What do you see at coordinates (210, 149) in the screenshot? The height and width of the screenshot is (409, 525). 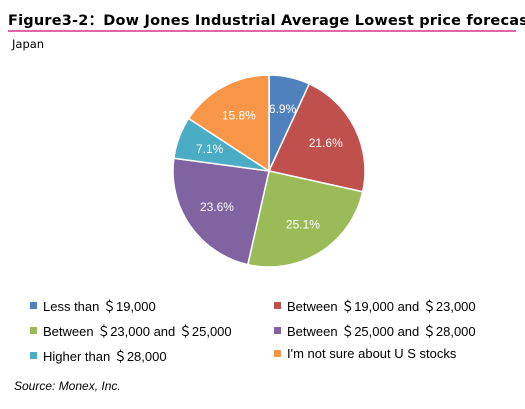 I see `slice-data-label: 7.1%` at bounding box center [210, 149].